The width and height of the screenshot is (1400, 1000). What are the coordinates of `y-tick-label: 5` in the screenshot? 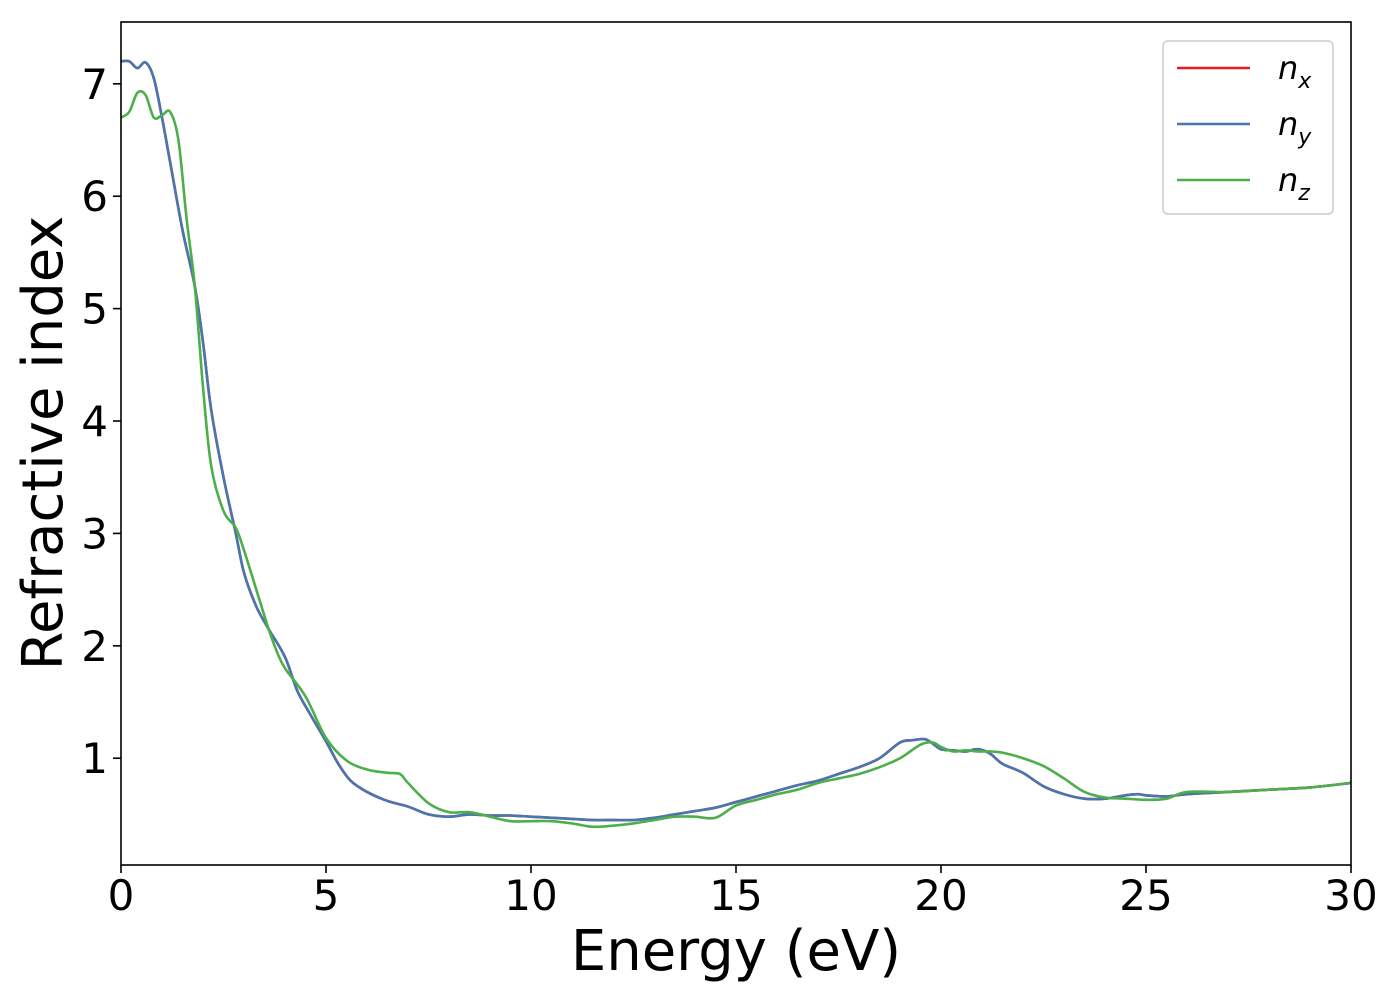 It's located at (94, 309).